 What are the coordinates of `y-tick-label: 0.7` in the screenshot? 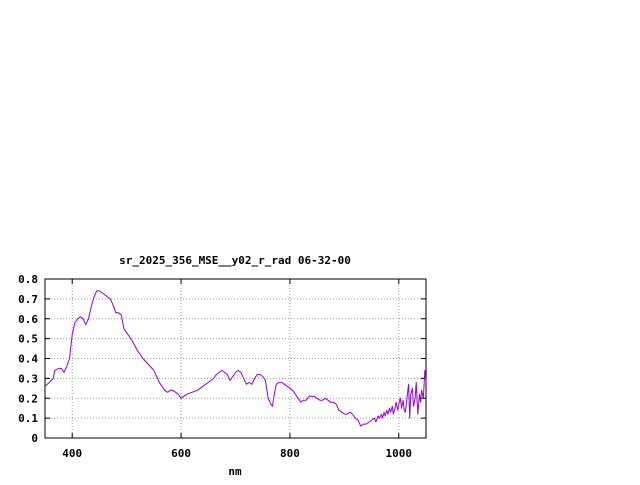 It's located at (28, 299).